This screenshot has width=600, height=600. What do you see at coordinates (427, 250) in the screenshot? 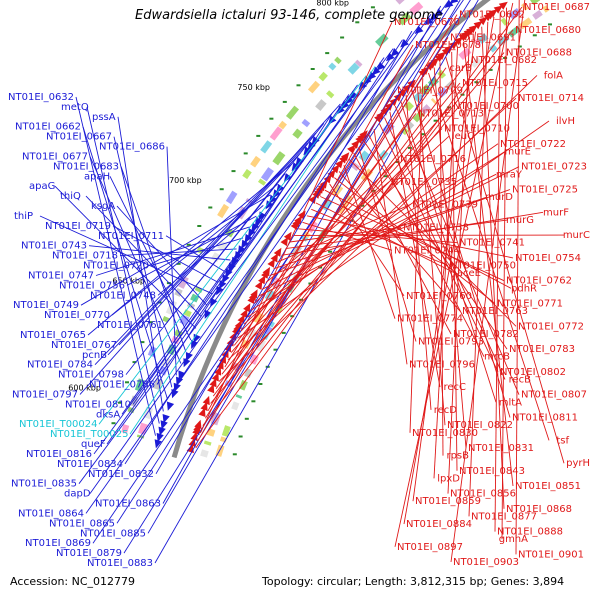
I see `gene-label: NT01EI_0744` at bounding box center [427, 250].